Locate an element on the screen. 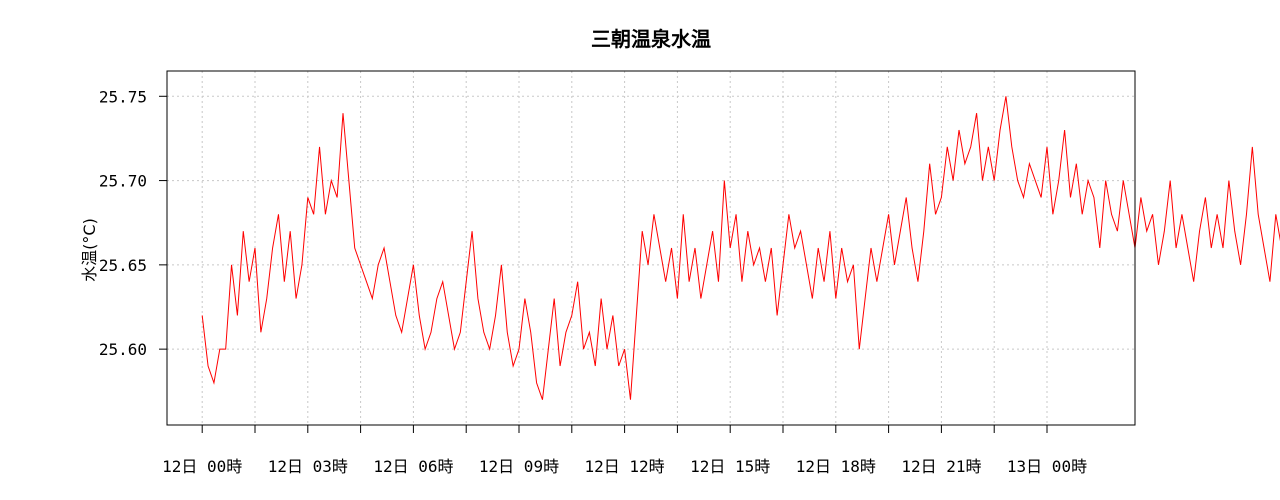 The image size is (1280, 500). x-tick-label: 12日 15時 is located at coordinates (730, 466).